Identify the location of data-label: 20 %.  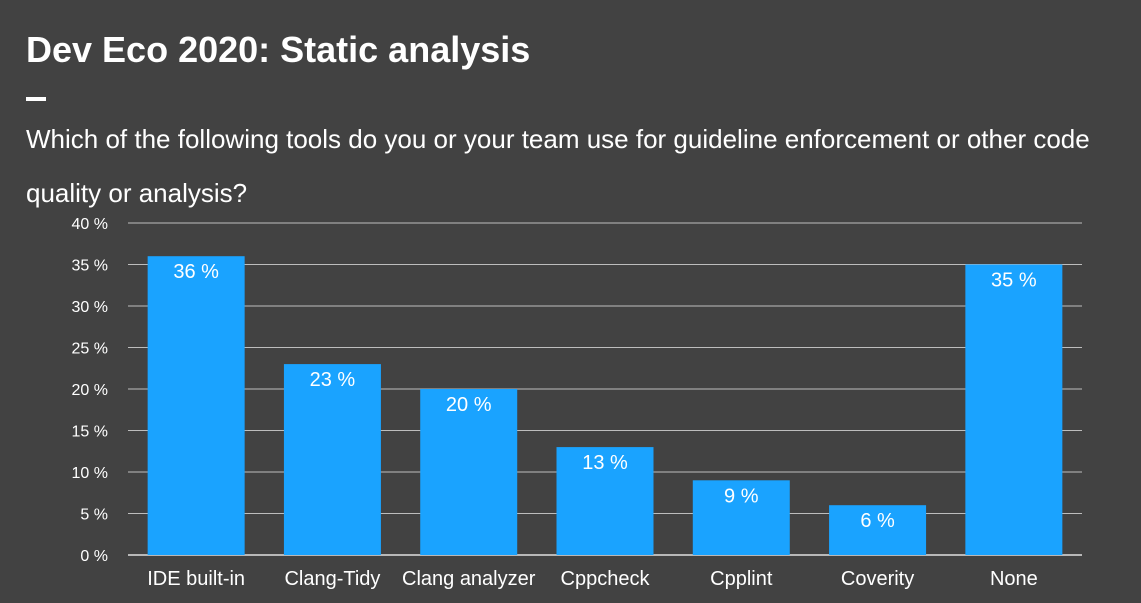
(469, 405).